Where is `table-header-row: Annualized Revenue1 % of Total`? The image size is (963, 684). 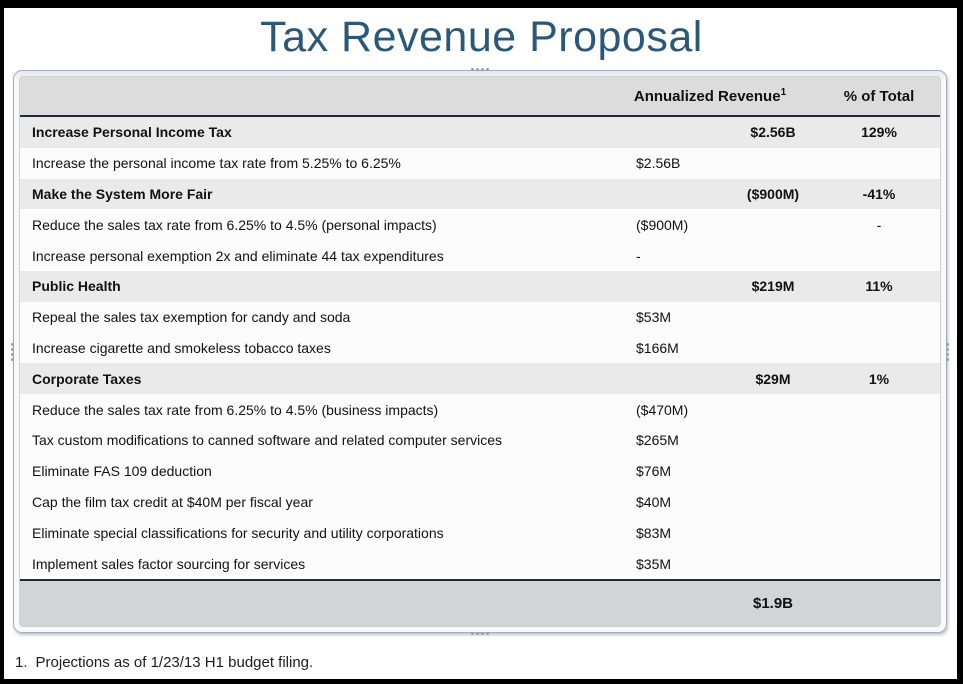
table-header-row: Annualized Revenue1 % of Total is located at coordinates (480, 97).